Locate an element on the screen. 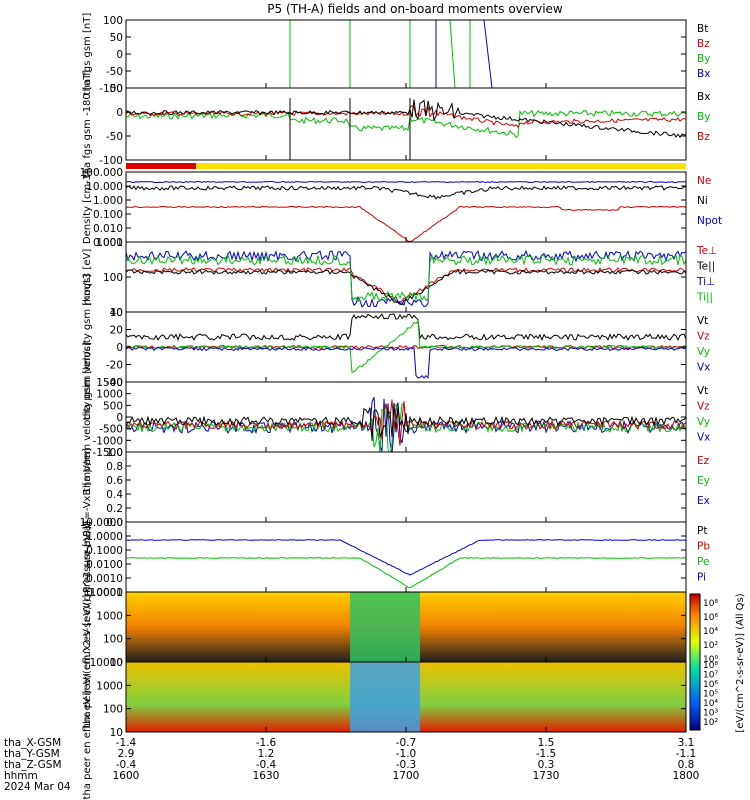 This screenshot has width=750, height=800. xaxis-value: -1.6 is located at coordinates (266, 743).